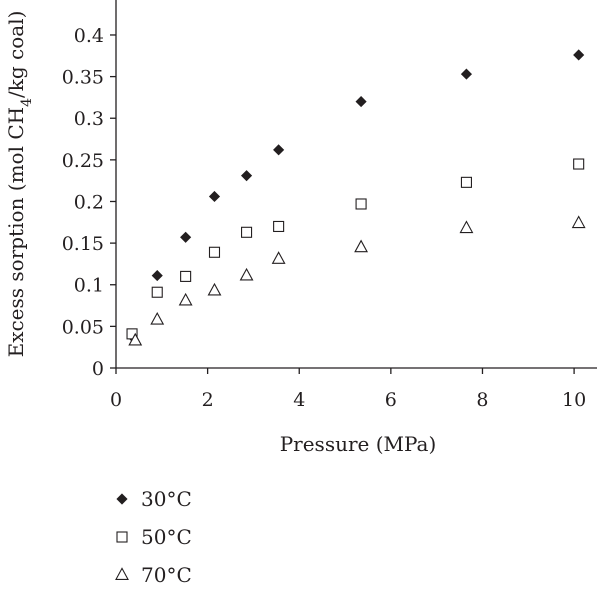  Describe the element at coordinates (83, 244) in the screenshot. I see `y-tick-label: 0.15` at that location.